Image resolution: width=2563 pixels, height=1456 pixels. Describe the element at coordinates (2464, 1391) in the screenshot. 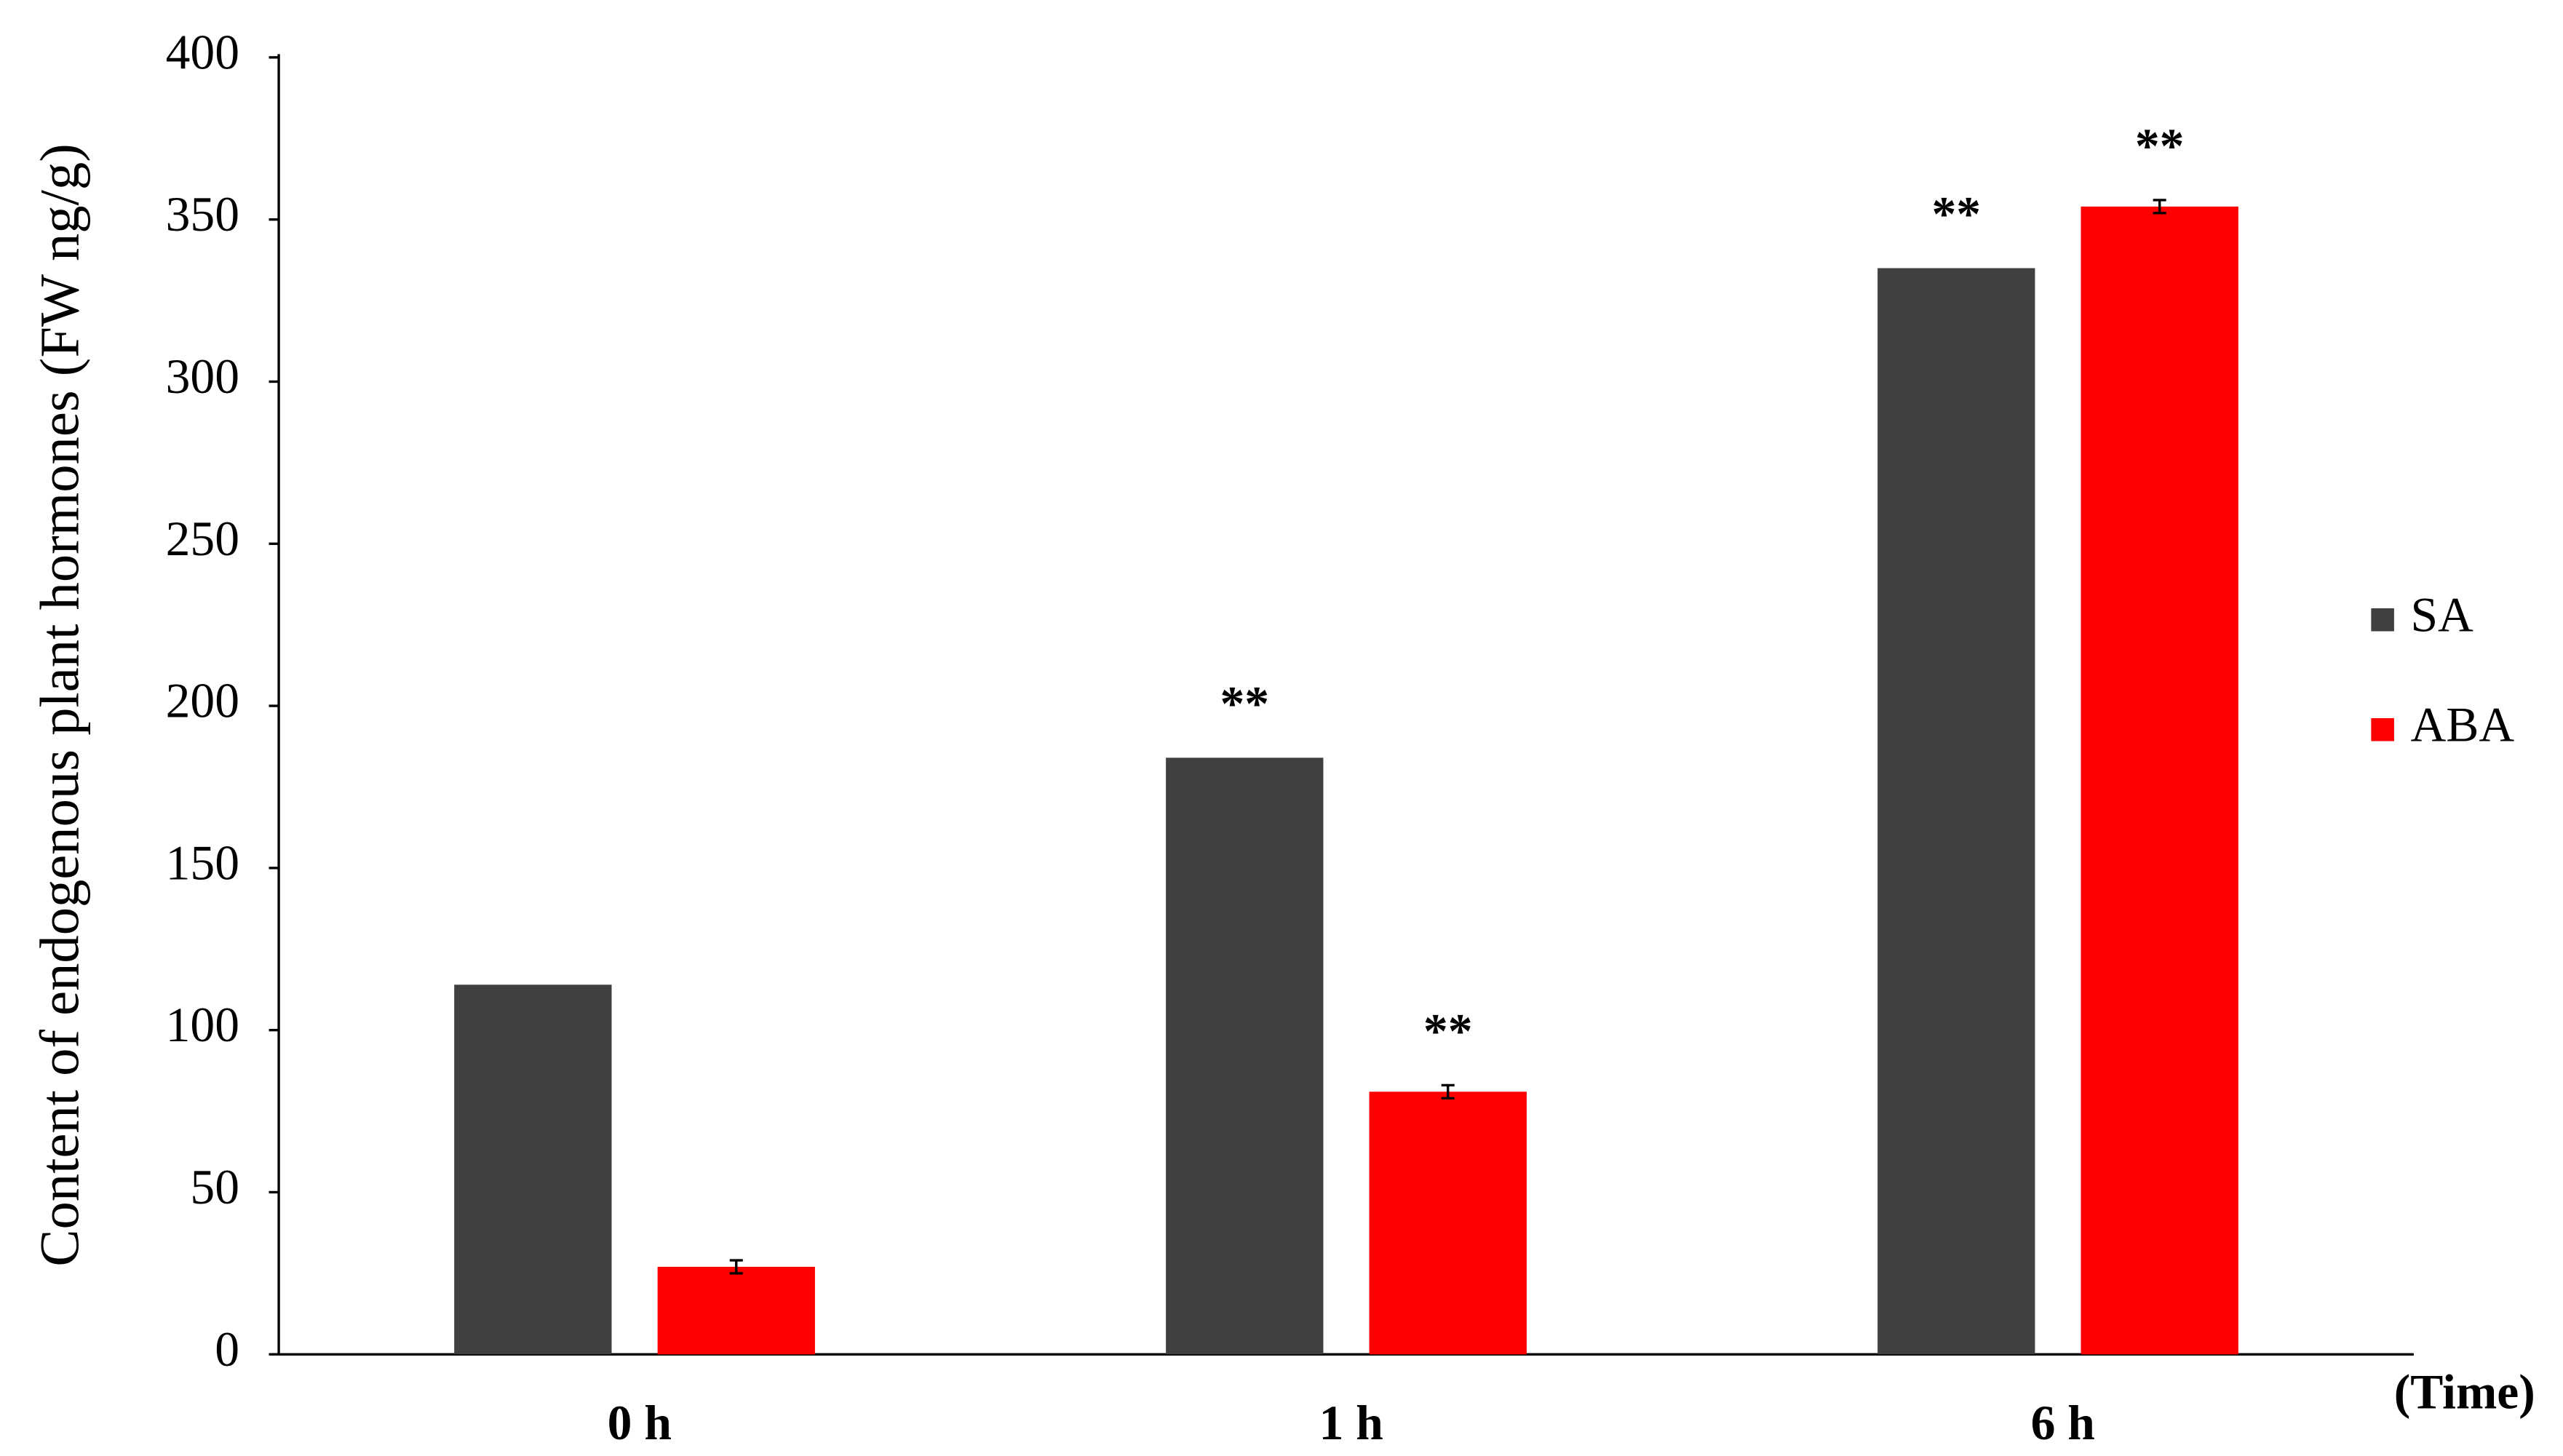

I see `x-axis-label: (Time)` at that location.